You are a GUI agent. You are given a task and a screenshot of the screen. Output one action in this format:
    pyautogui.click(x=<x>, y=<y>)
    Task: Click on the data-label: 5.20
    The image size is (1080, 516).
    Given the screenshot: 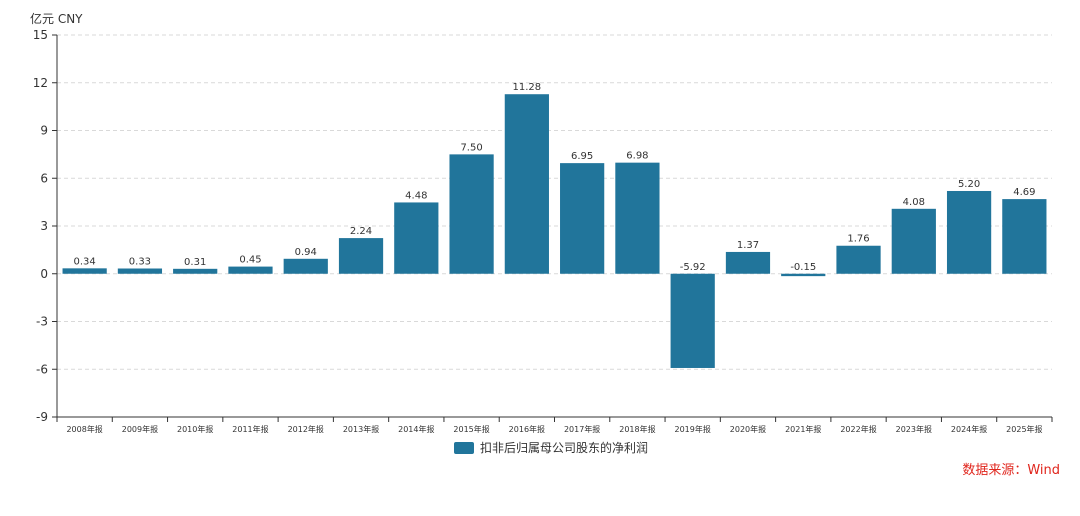 What is the action you would take?
    pyautogui.click(x=969, y=184)
    